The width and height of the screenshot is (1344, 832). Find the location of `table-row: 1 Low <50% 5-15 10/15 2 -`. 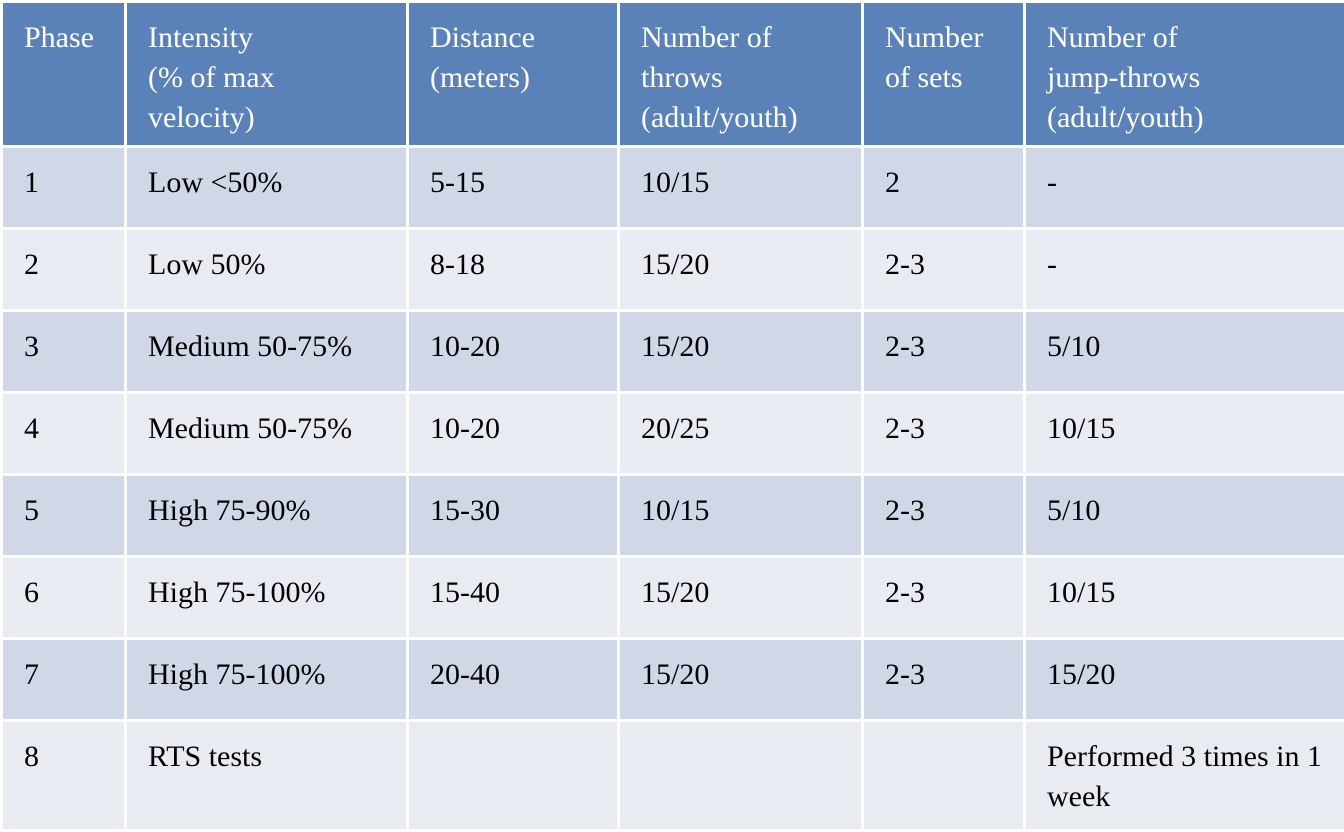

table-row: 1 Low <50% 5-15 10/15 2 - is located at coordinates (673, 188).